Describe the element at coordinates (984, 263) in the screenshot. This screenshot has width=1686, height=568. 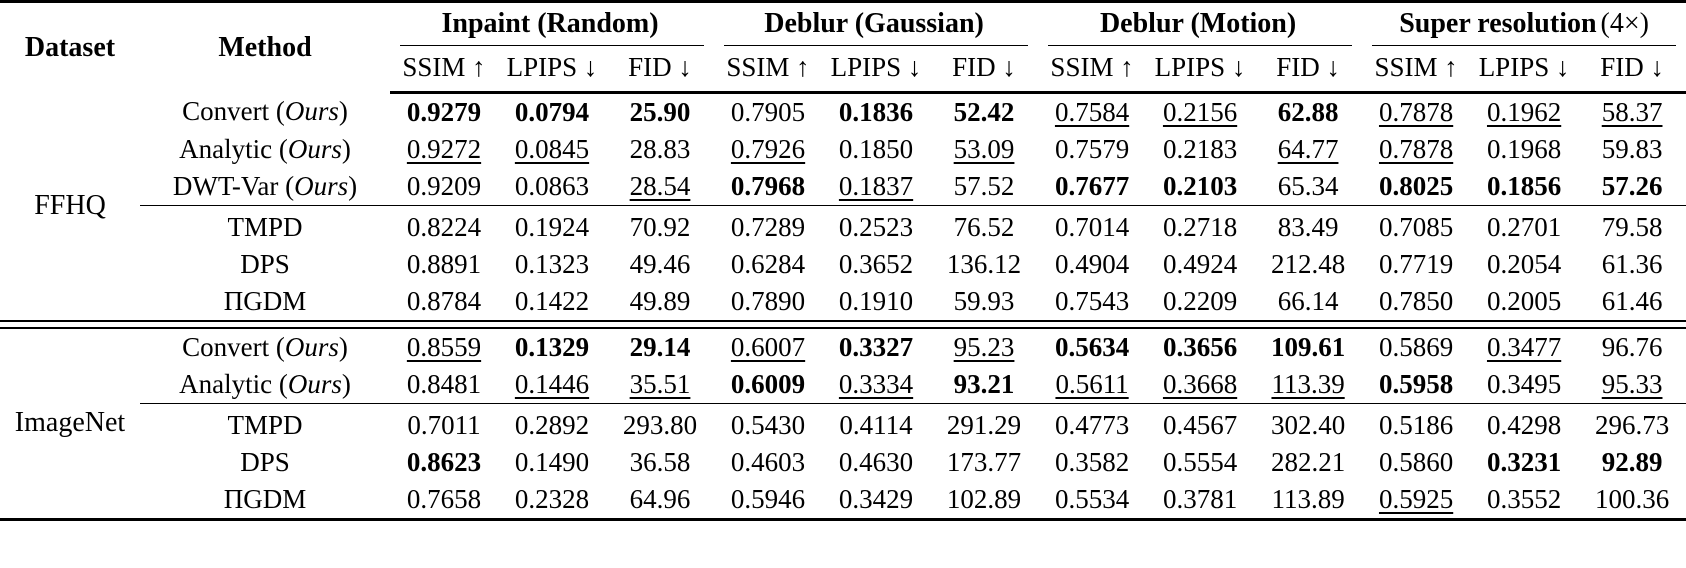
I see `metric-value: 136.12` at that location.